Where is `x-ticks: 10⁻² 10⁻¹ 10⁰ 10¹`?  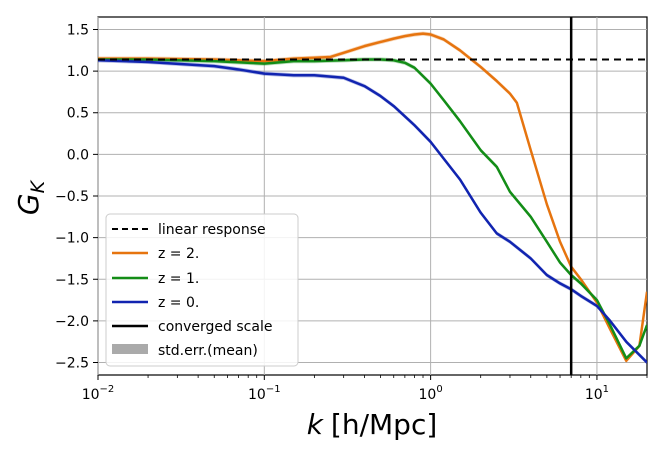
x-ticks: 10⁻² 10⁻¹ 10⁰ 10¹ is located at coordinates (365, 389).